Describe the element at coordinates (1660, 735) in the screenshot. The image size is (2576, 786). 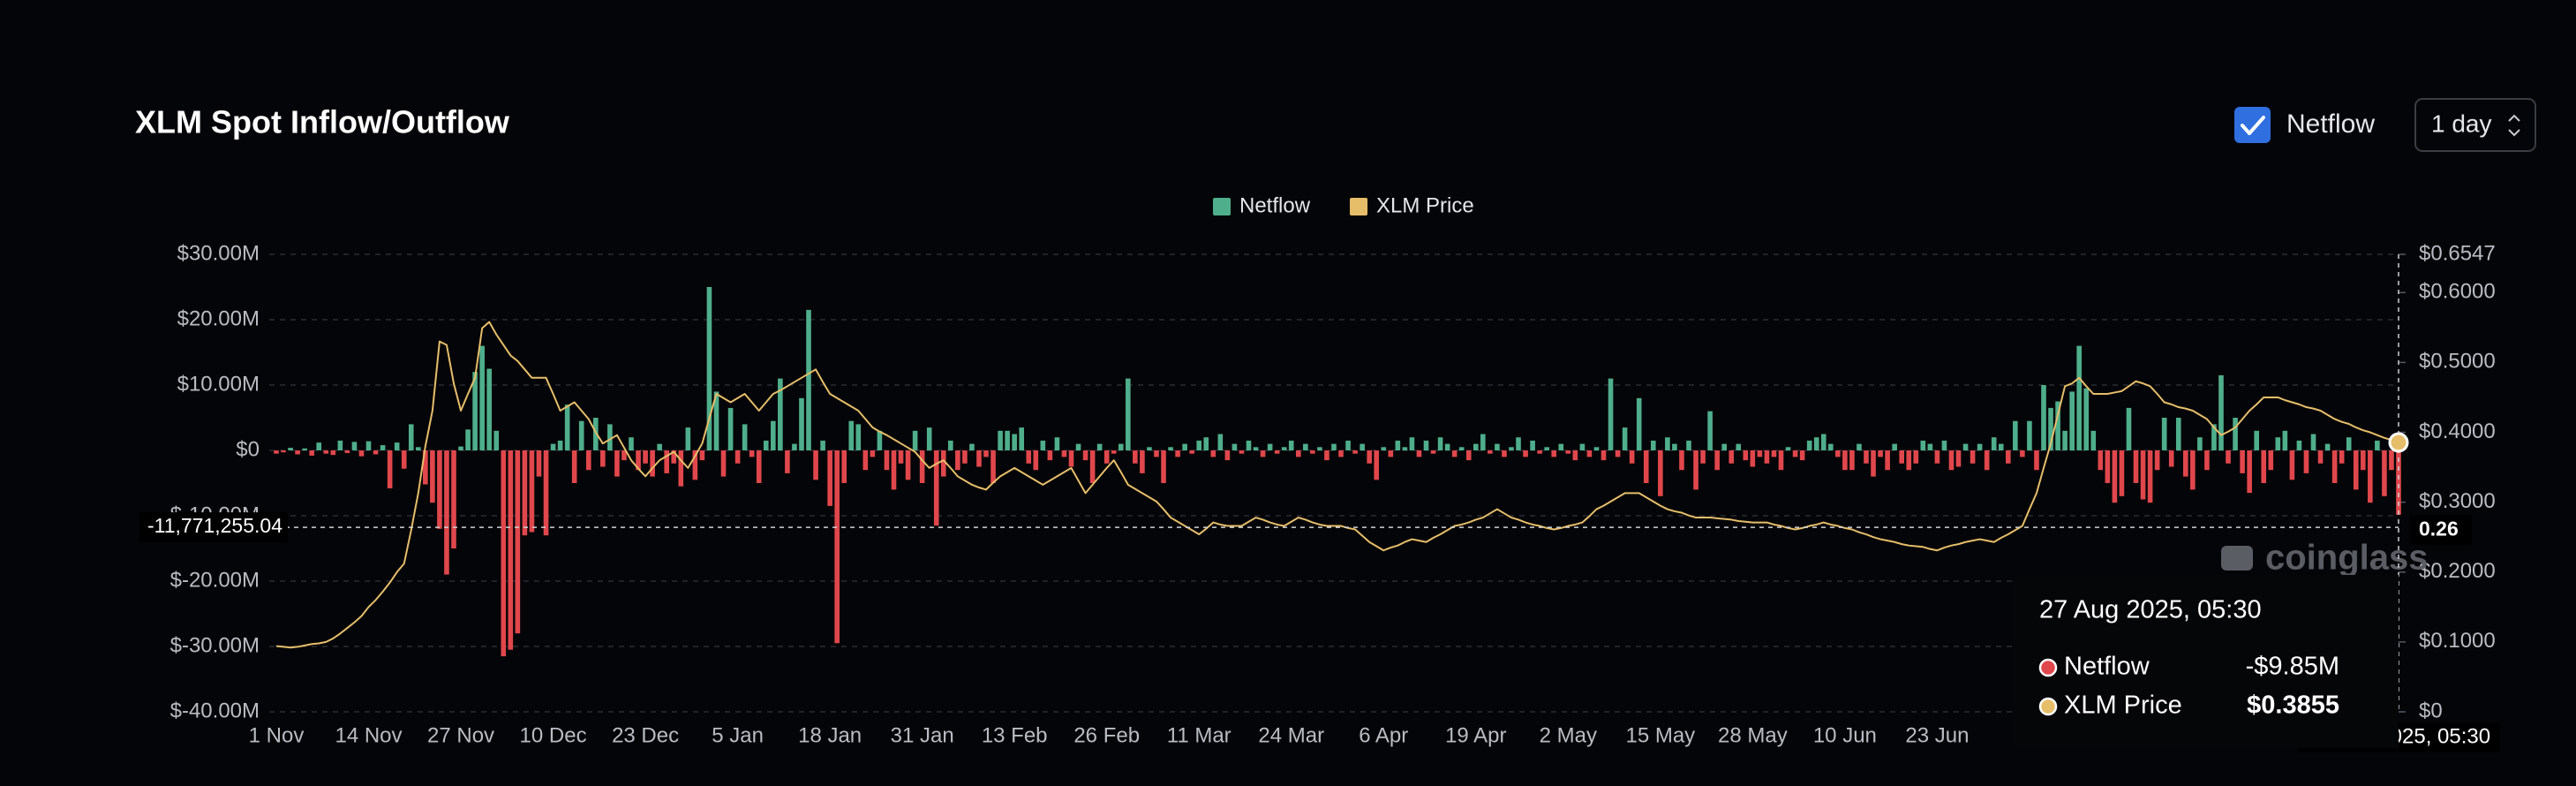
I see `x-tick-label: 15 May` at that location.